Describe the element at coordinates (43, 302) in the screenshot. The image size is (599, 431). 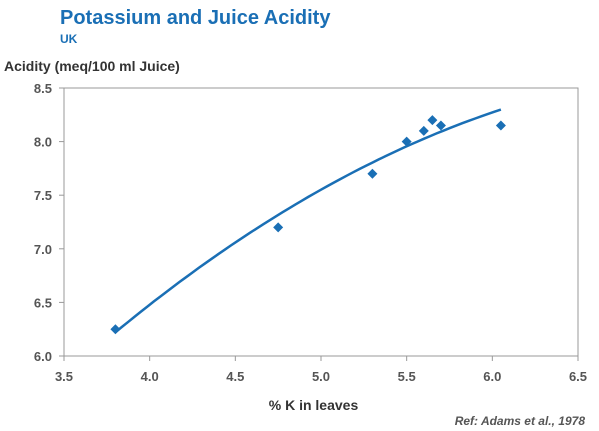
I see `y-tick-label: 6.5` at that location.